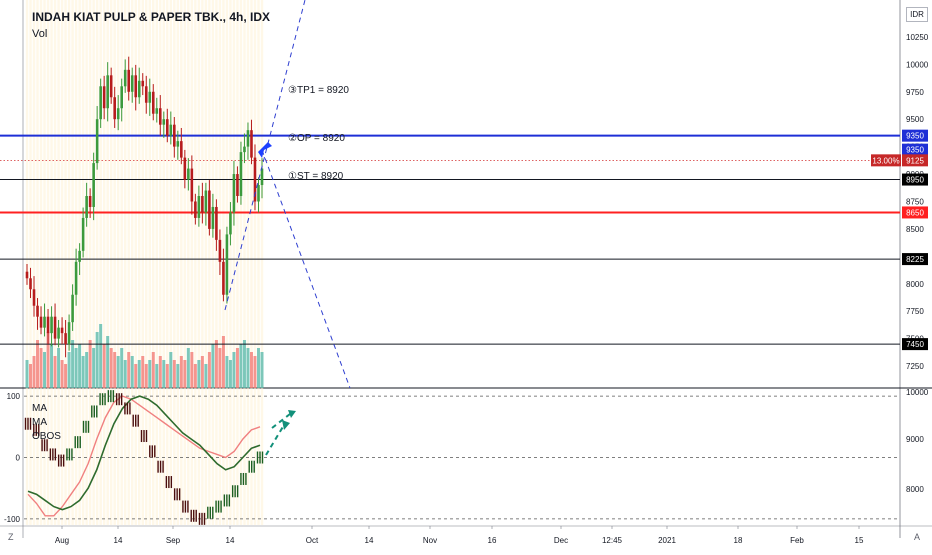  I want to click on x-tick-3: 14, so click(230, 540).